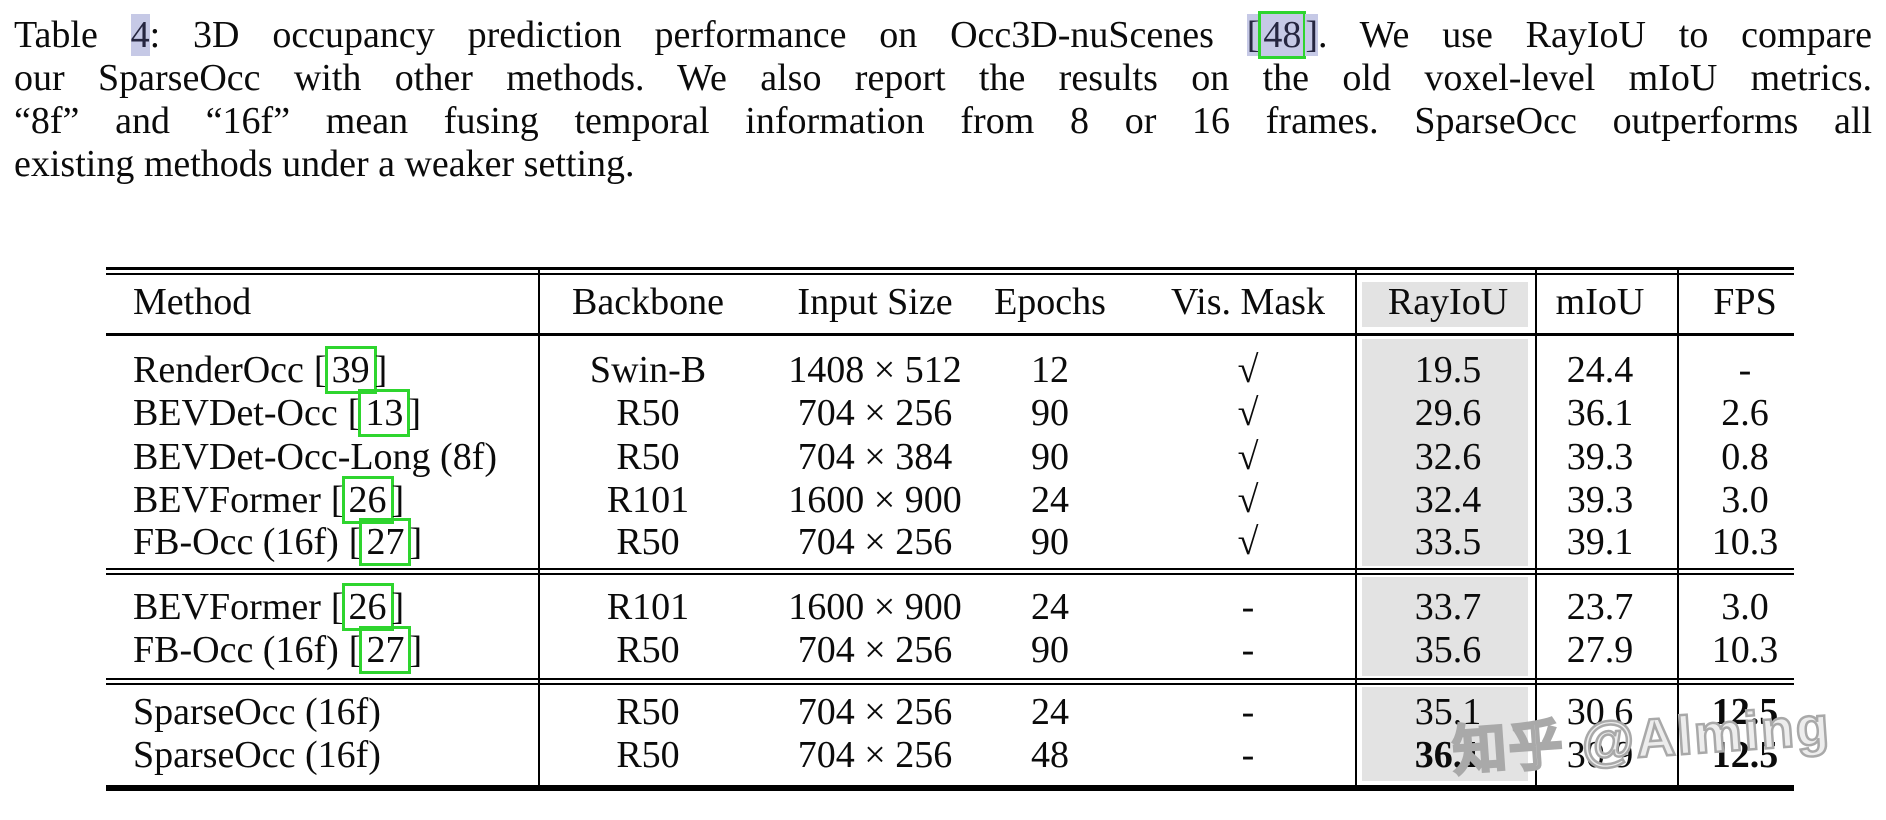 This screenshot has height=820, width=1886. I want to click on cell-fps: -, so click(1745, 370).